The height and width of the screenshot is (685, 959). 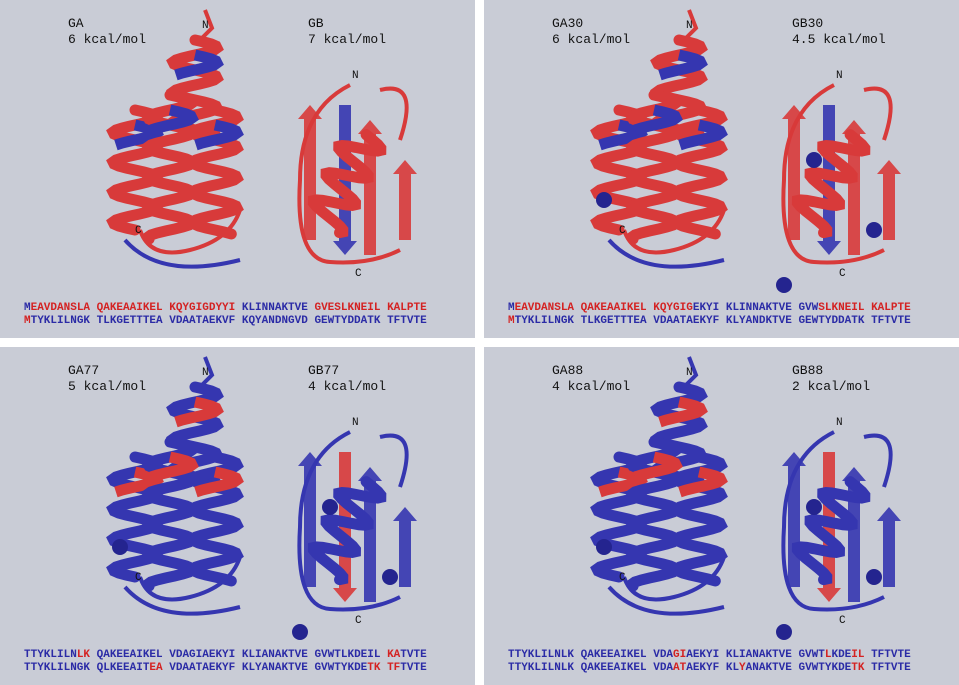 What do you see at coordinates (107, 386) in the screenshot?
I see `left-energy: 5 kcal/mol` at bounding box center [107, 386].